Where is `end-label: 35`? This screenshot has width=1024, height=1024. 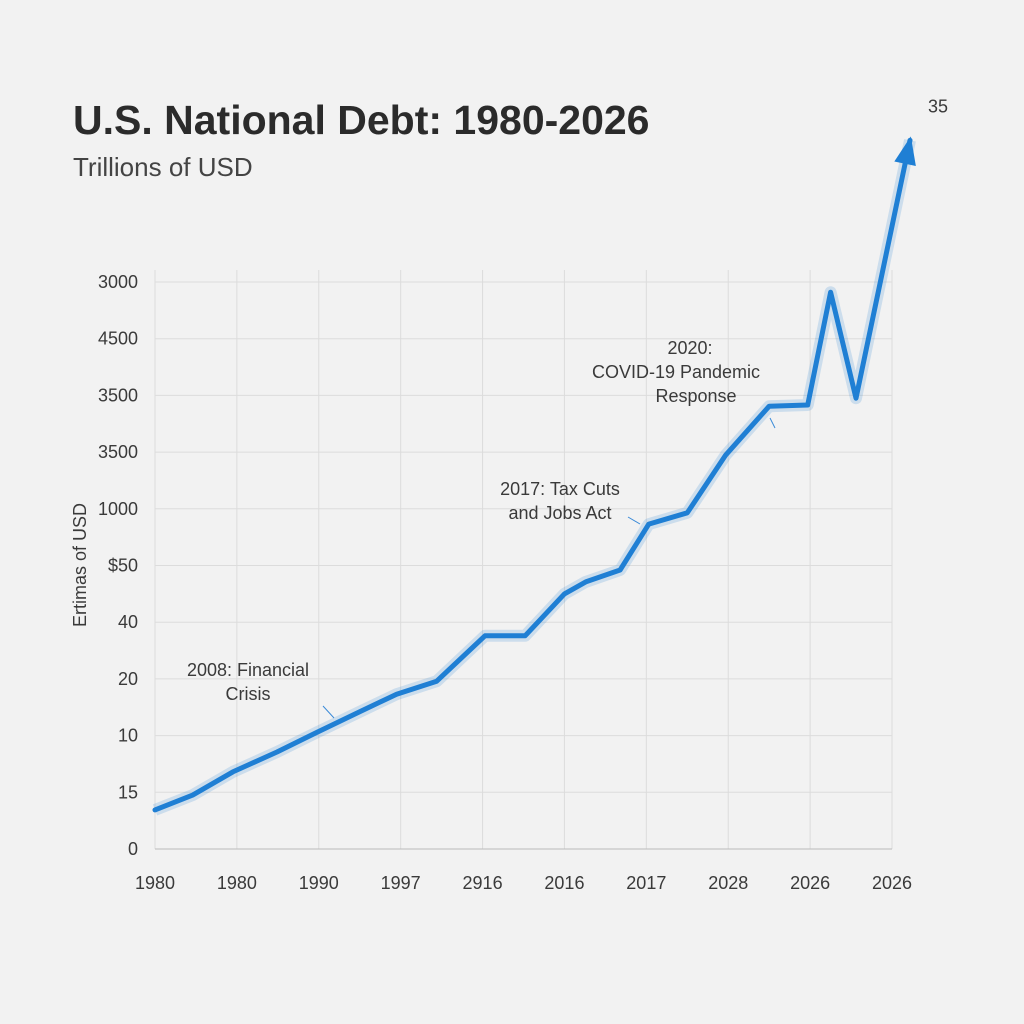
end-label: 35 is located at coordinates (938, 106).